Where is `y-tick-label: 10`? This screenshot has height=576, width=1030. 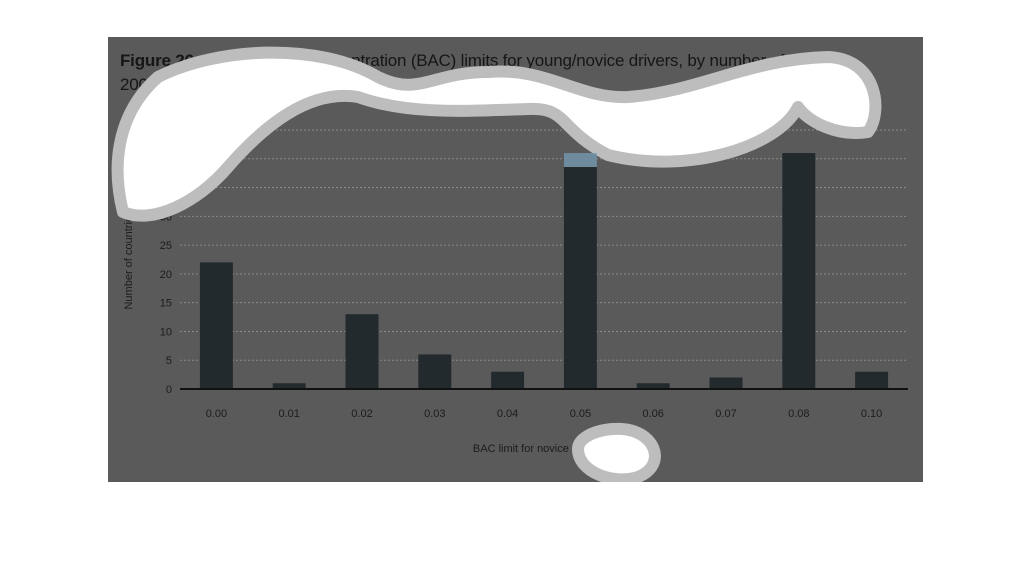 y-tick-label: 10 is located at coordinates (166, 332).